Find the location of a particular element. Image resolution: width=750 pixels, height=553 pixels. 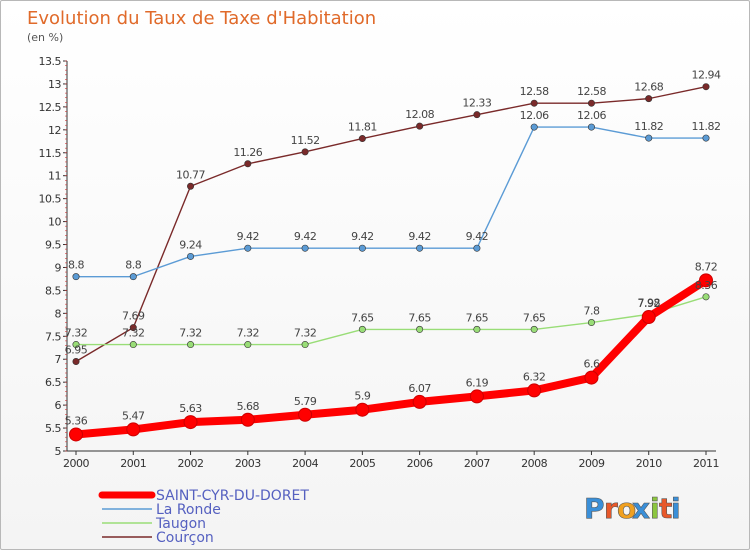

y-tick-label: 9 is located at coordinates (58, 267).